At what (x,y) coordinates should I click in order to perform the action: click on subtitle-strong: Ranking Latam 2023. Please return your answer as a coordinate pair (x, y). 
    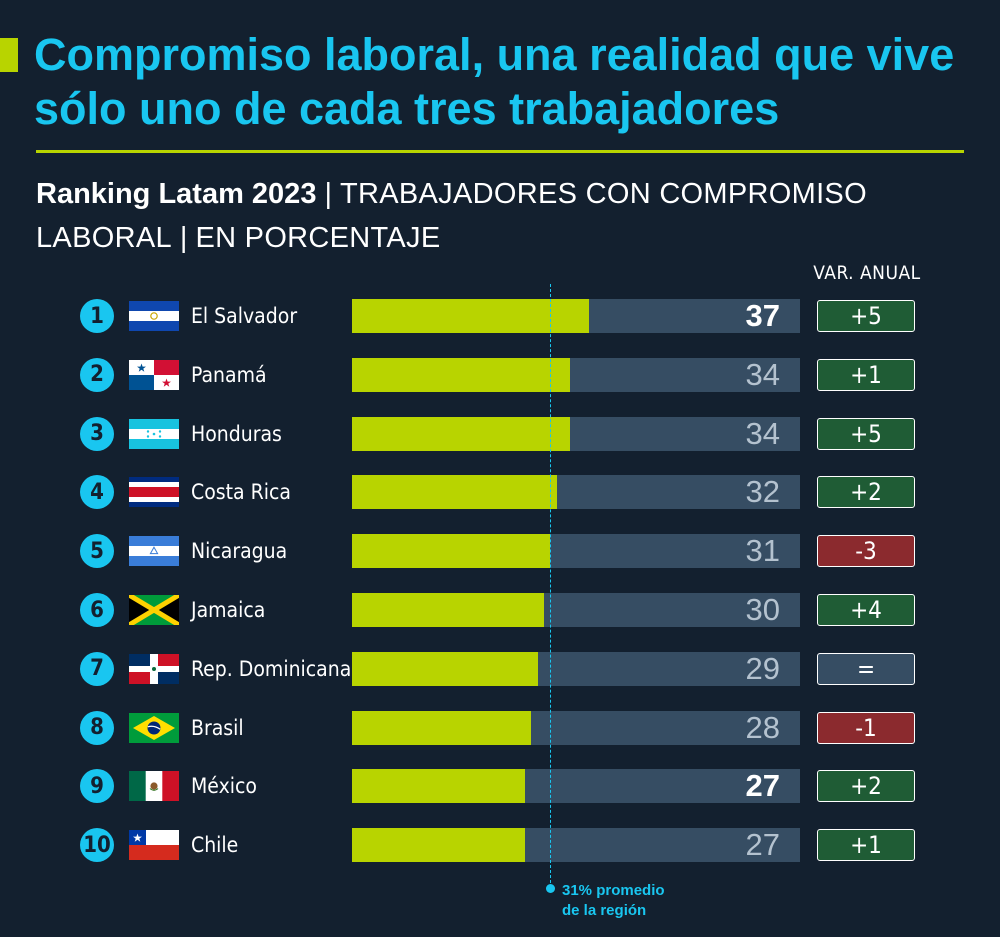
    Looking at the image, I should click on (176, 194).